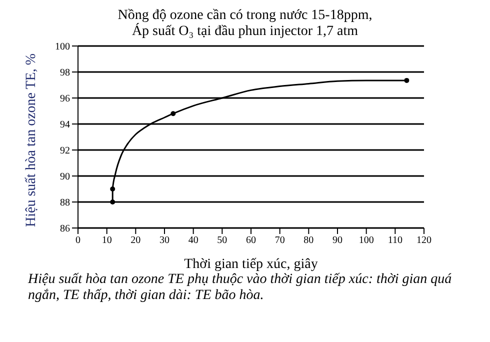  What do you see at coordinates (31, 140) in the screenshot?
I see `y-axis-title: Hiệu suất hòa tan ozone TE, %` at bounding box center [31, 140].